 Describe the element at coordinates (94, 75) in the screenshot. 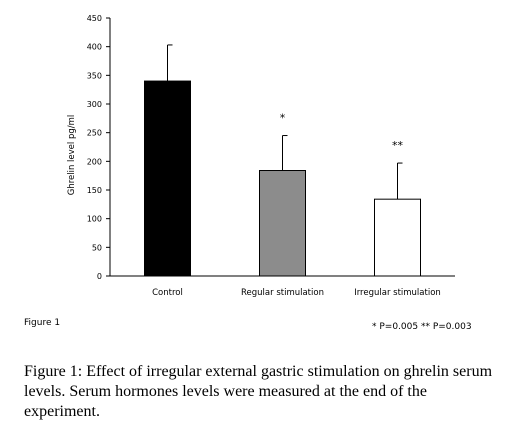

I see `y-tick-label: 350` at that location.